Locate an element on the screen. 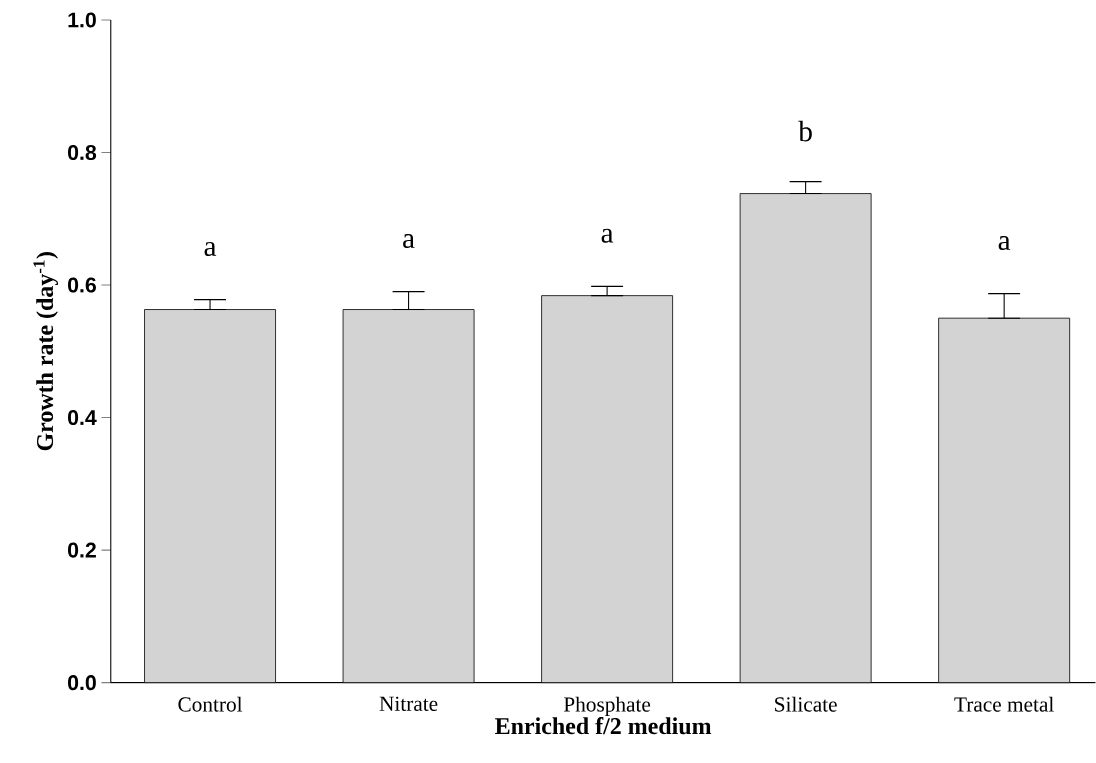  y-tick-label: 1.0 is located at coordinates (82, 20).